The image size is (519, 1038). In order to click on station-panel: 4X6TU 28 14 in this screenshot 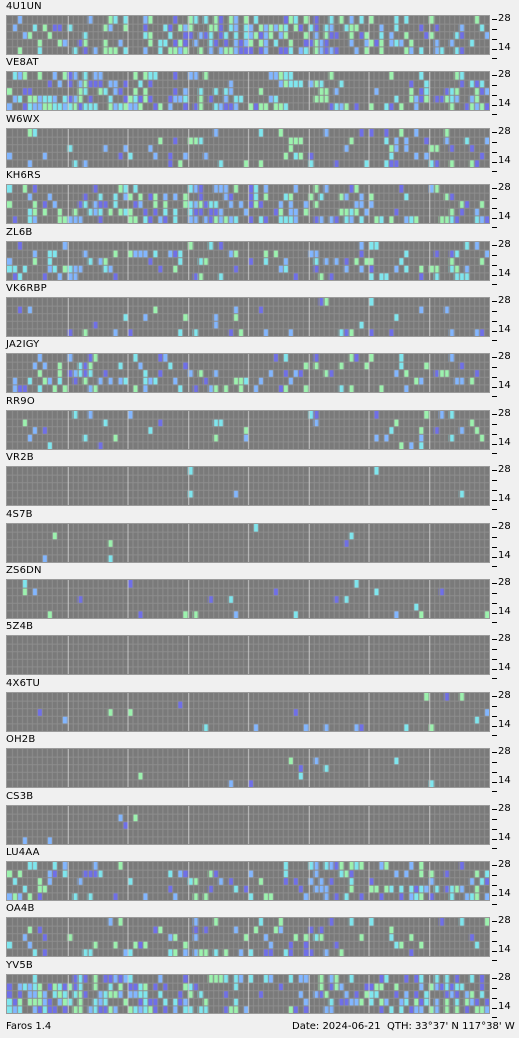, I will do `click(259, 706)`.